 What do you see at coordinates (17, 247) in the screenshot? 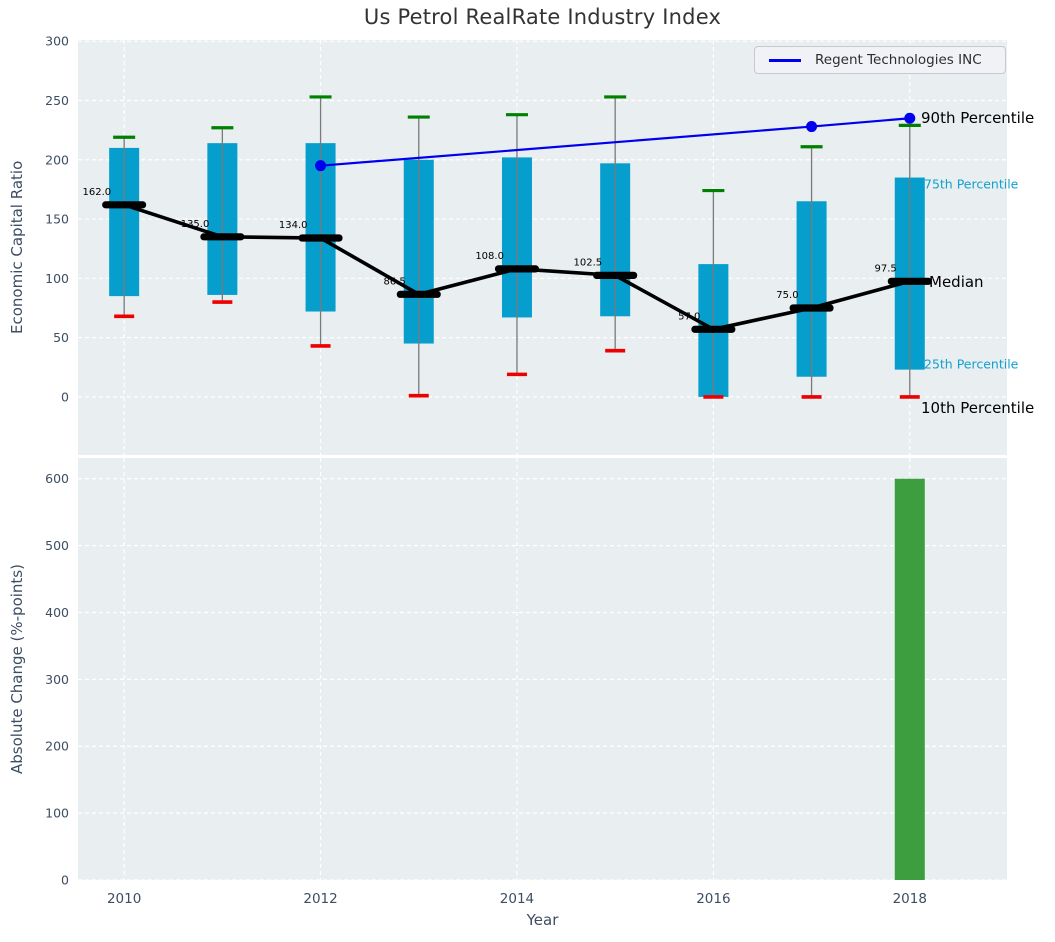
I see `top-y-axis-label: Economic Capital Ratio` at bounding box center [17, 247].